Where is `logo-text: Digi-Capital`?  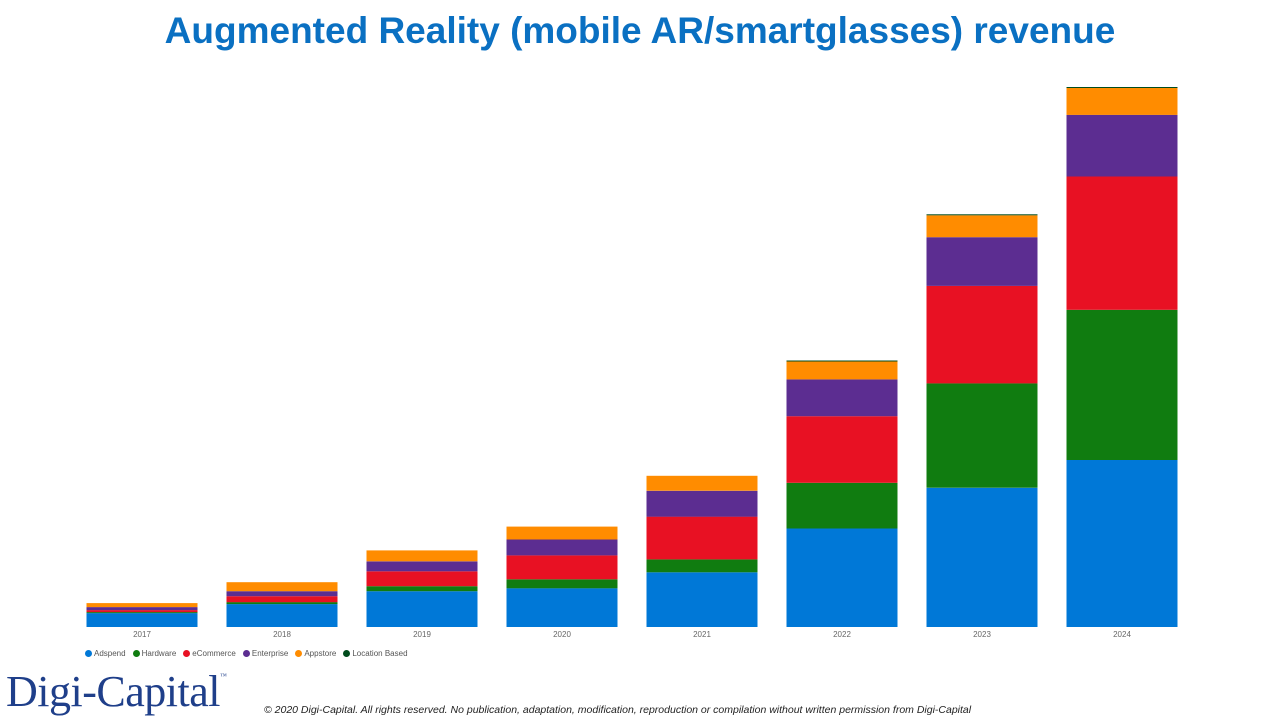
logo-text: Digi-Capital is located at coordinates (113, 691).